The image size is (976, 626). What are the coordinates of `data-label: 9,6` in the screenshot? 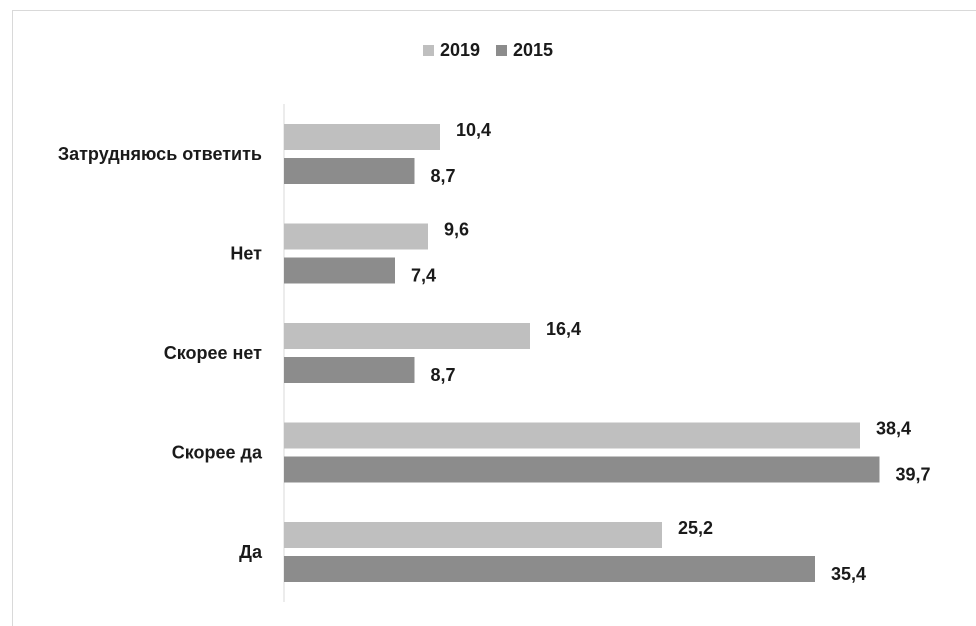 It's located at (456, 230).